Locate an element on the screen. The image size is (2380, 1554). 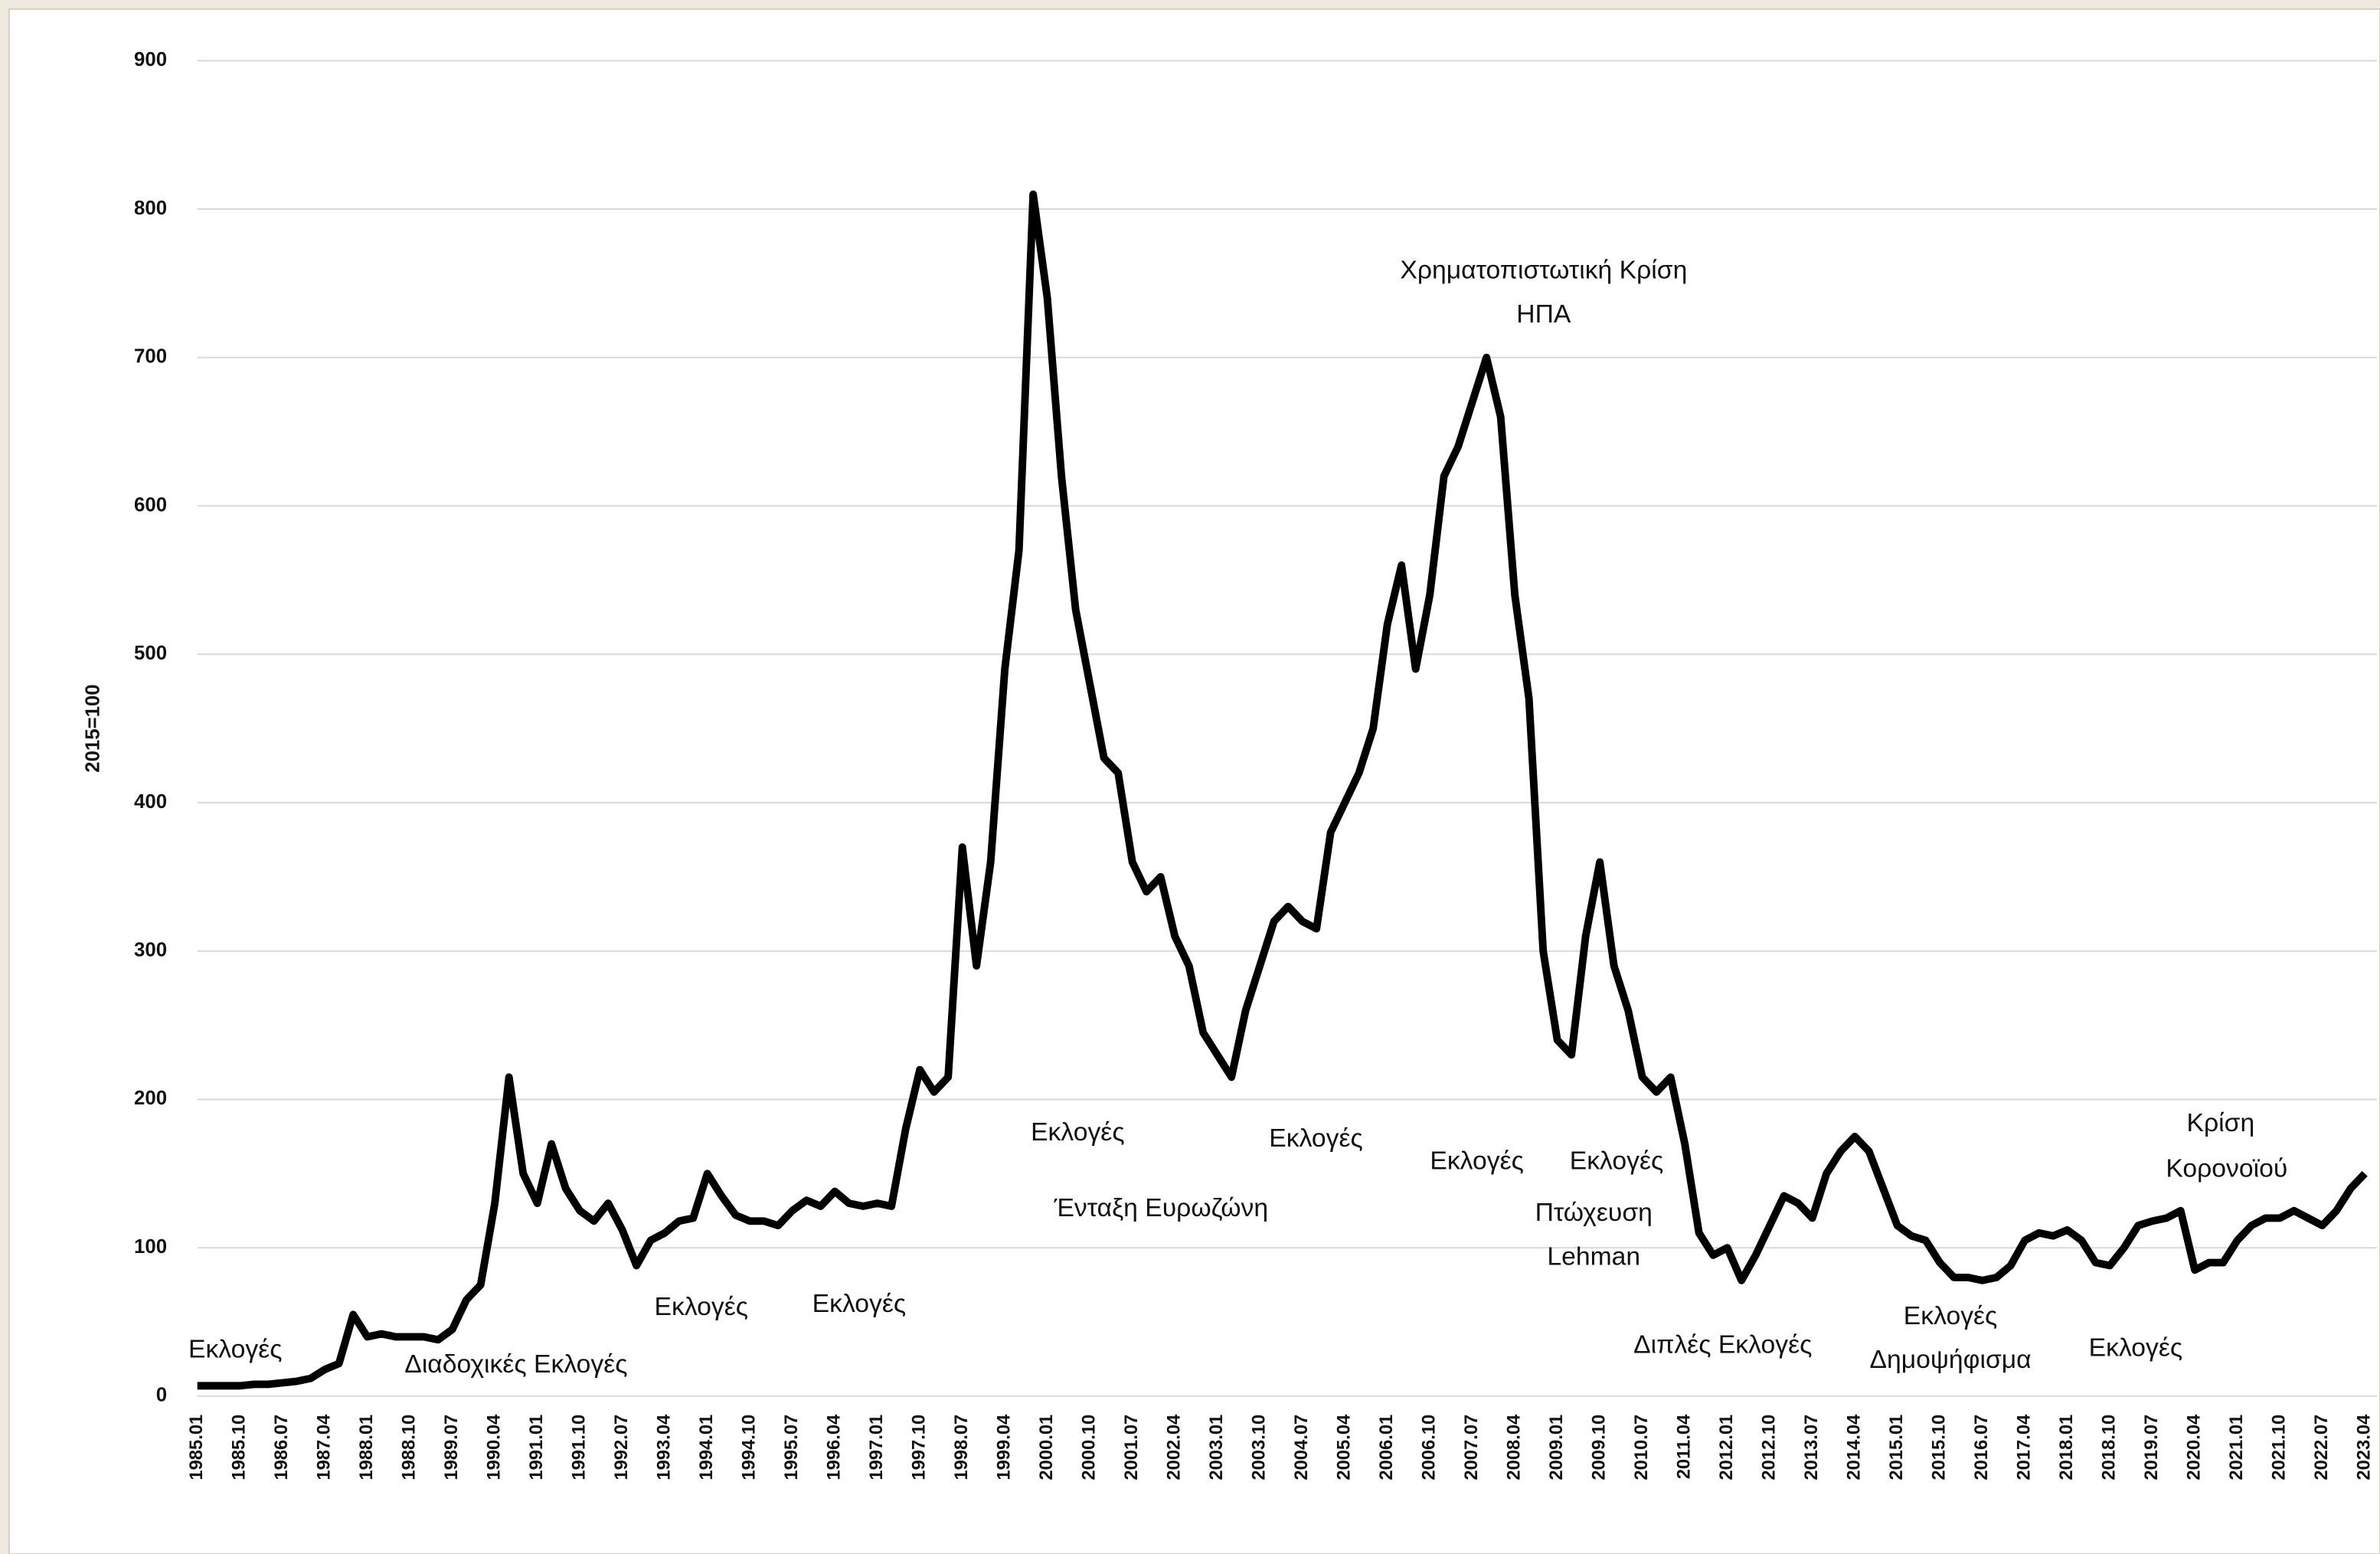
y-tick-label: 600 is located at coordinates (150, 505).